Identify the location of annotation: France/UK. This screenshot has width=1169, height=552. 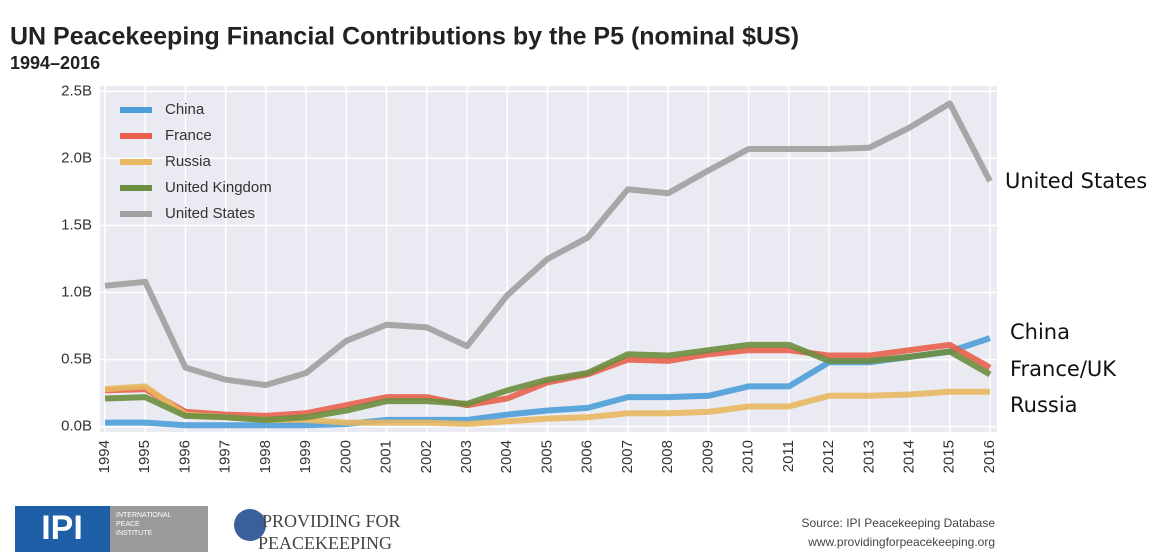
(1063, 369).